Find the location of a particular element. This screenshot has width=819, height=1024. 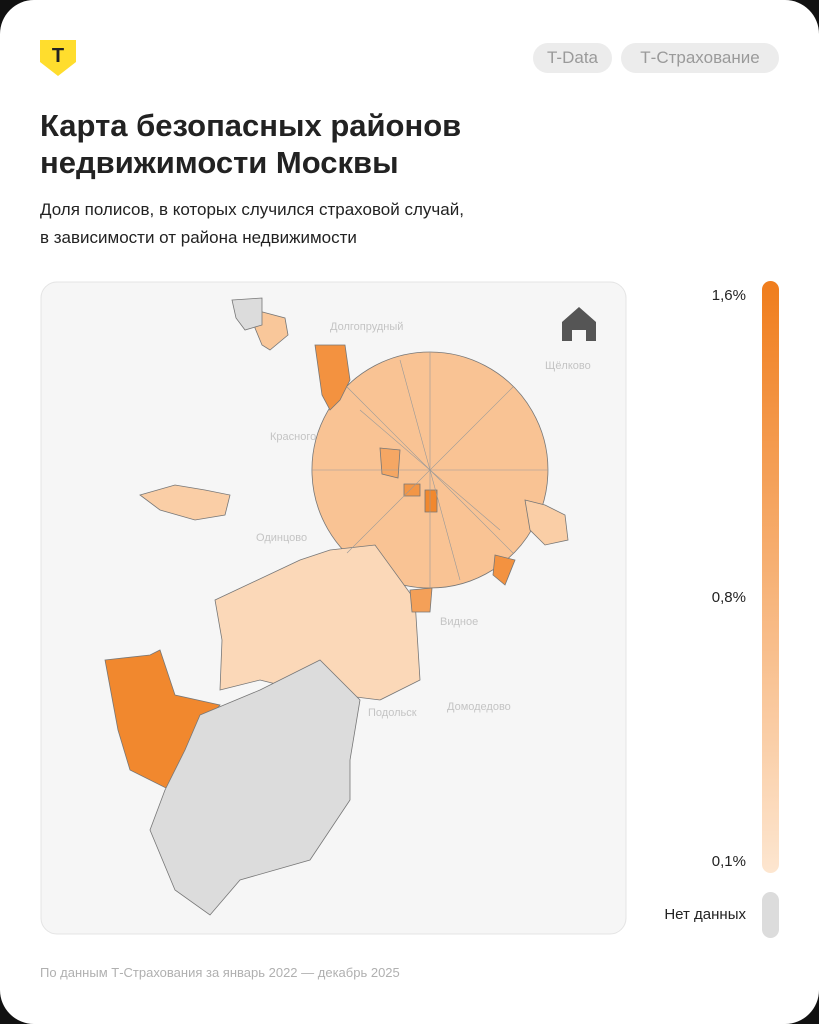

place-label: Щёлково is located at coordinates (568, 366).